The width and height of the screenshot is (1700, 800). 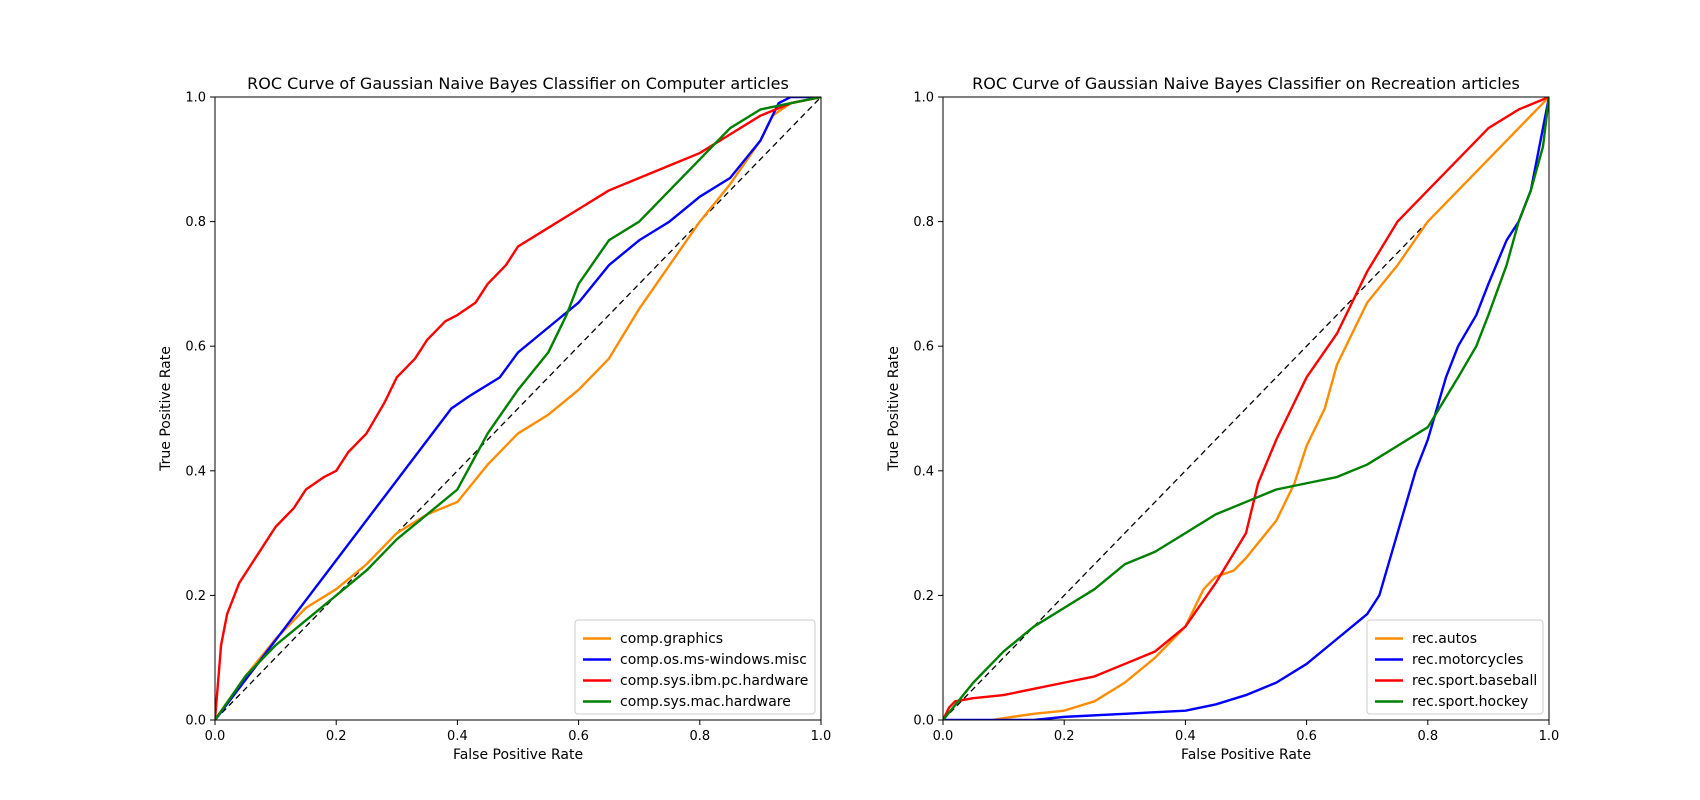 I want to click on chart-1-legend-label-0: rec.autos, so click(x=1444, y=639).